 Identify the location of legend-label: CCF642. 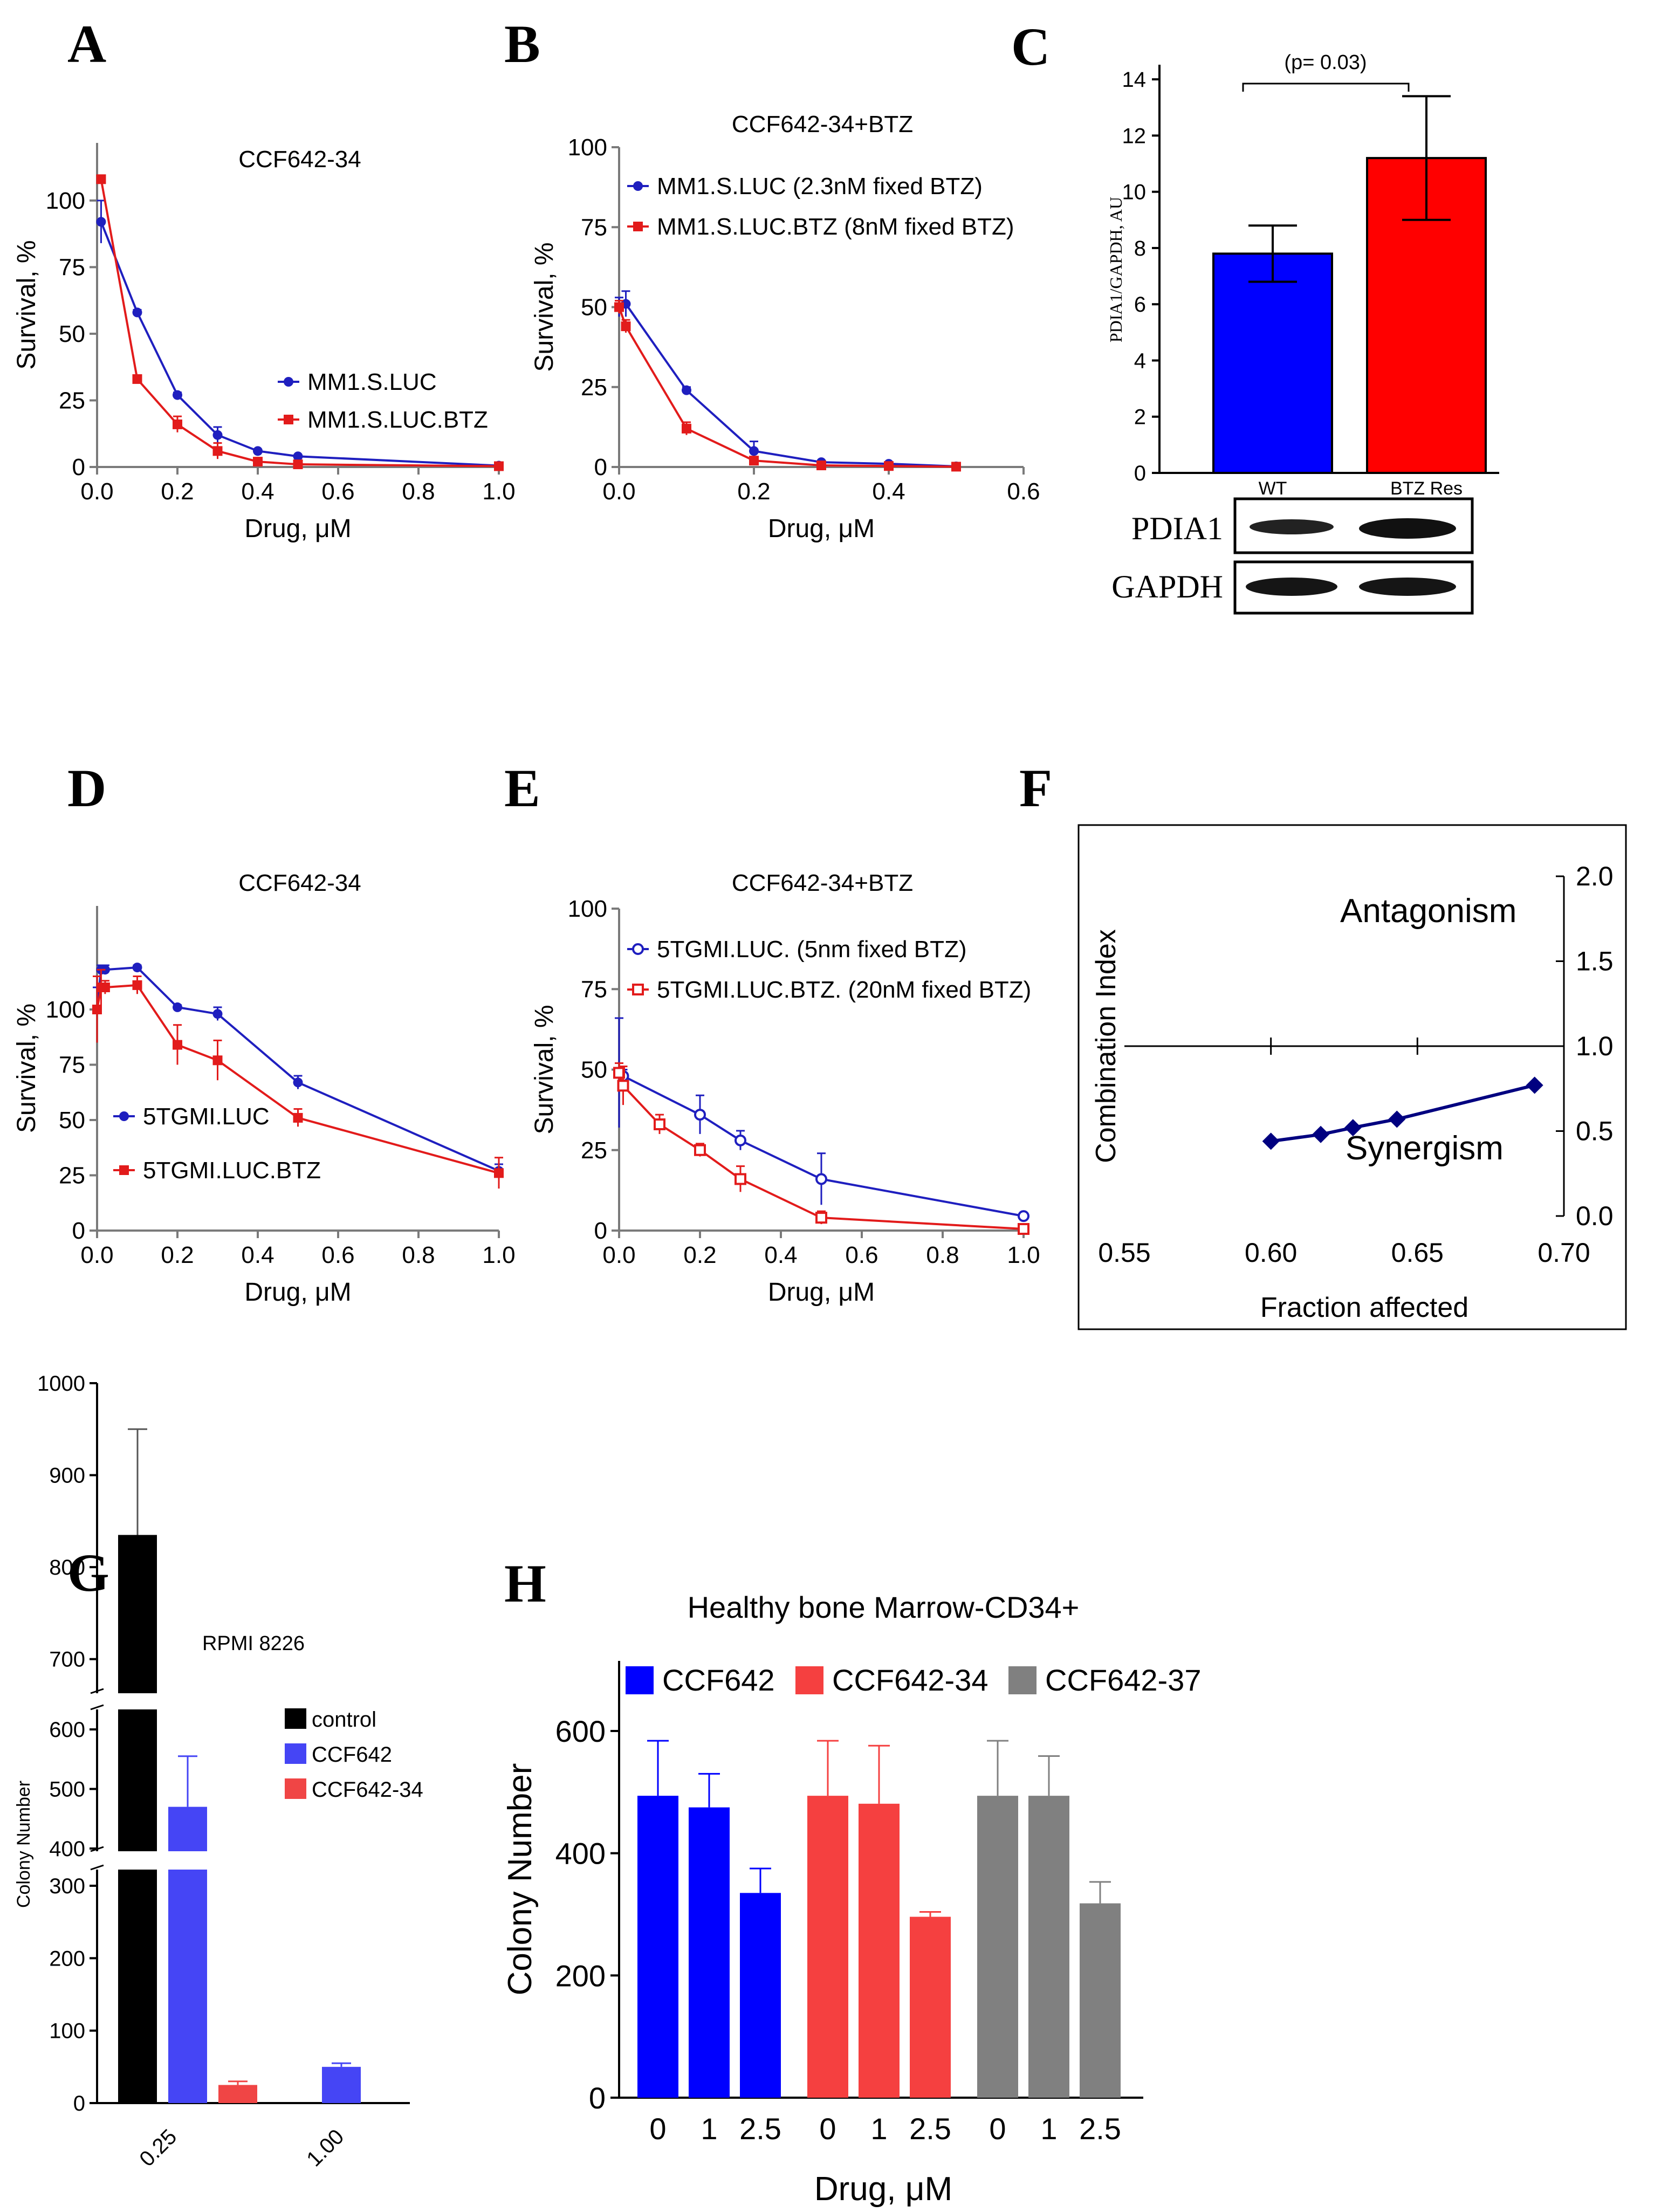
(352, 1755).